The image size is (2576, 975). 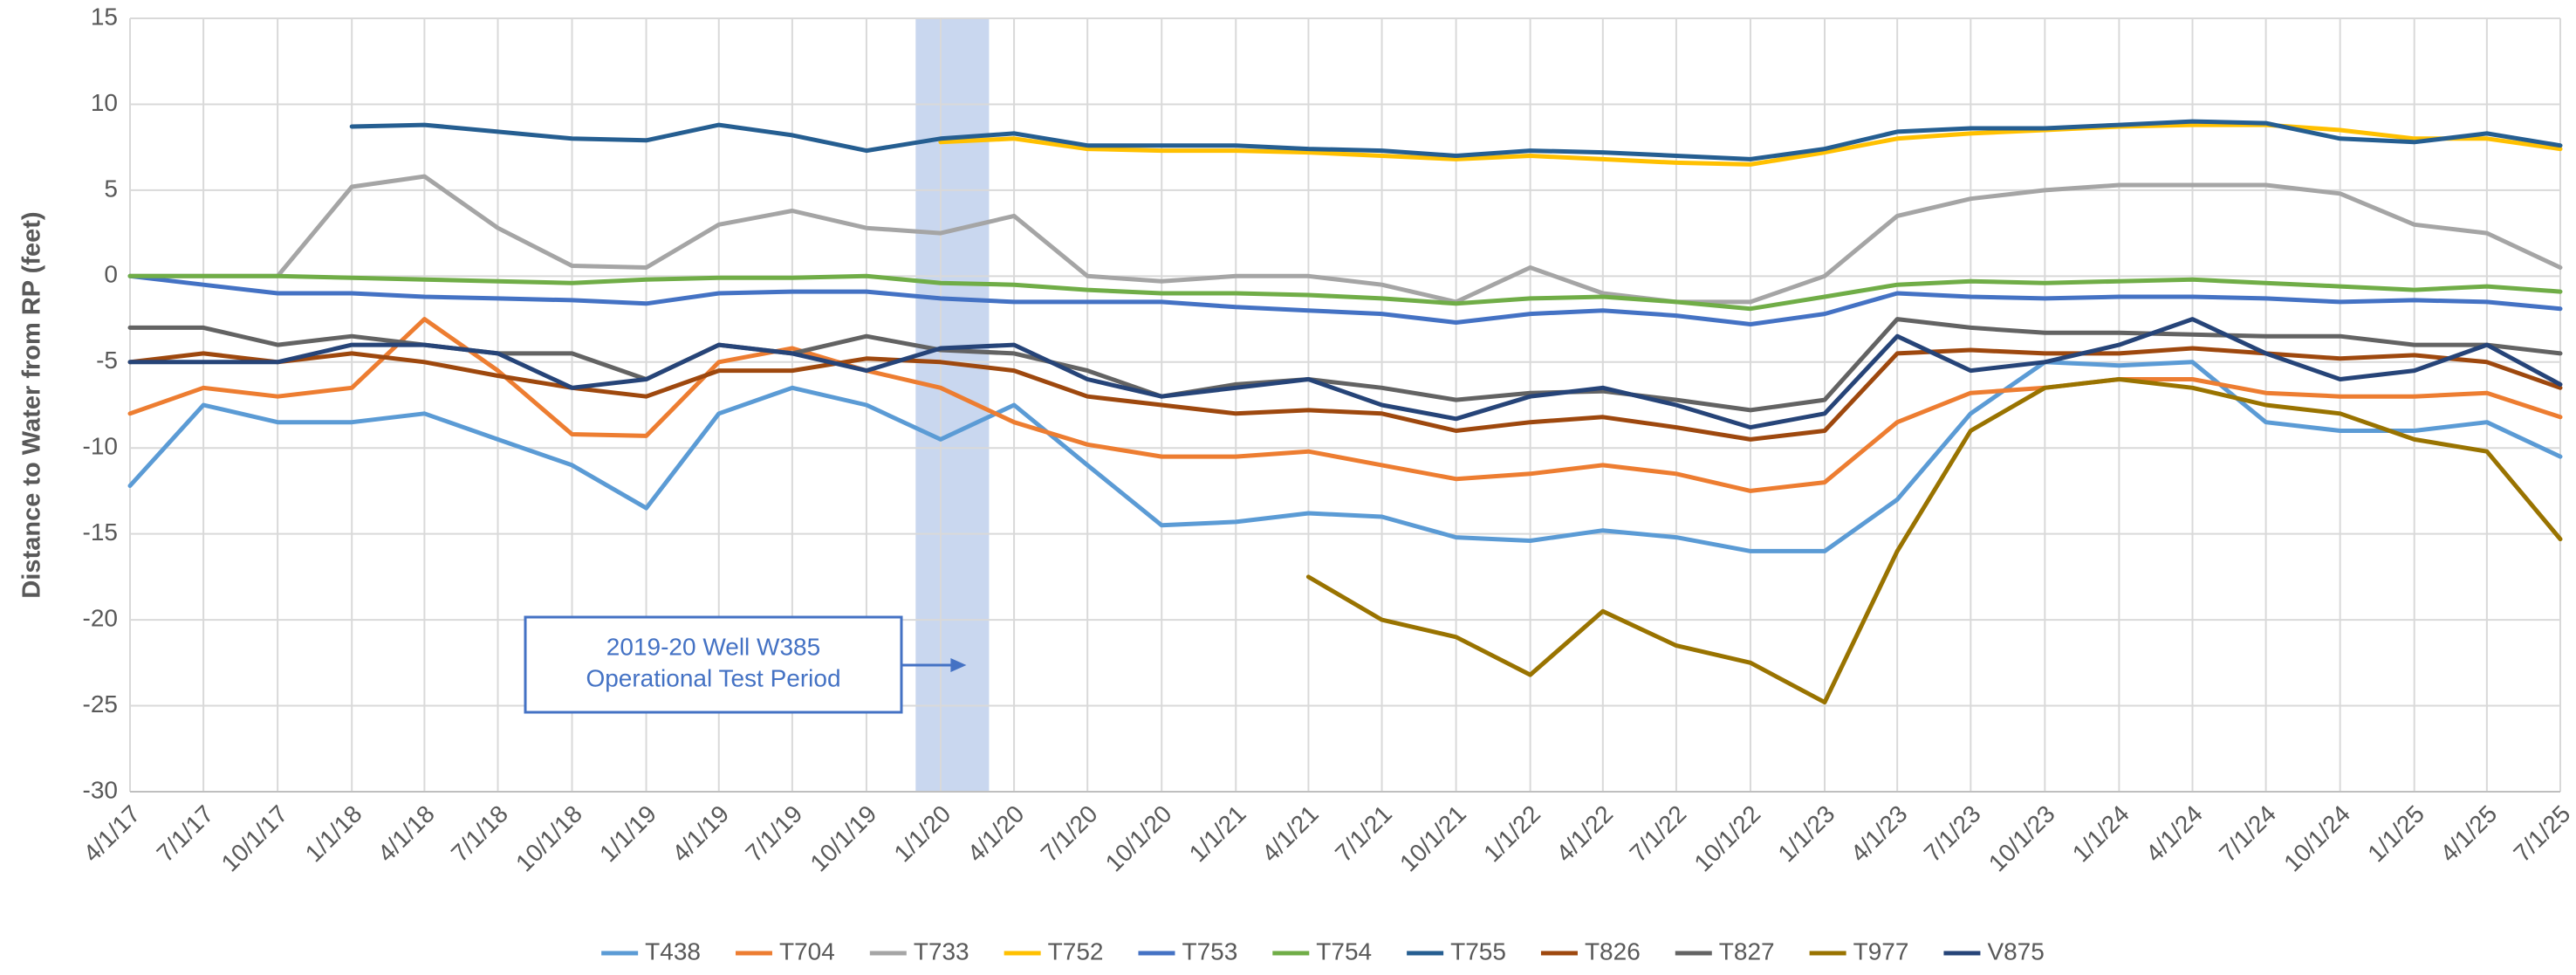 I want to click on x-tick-label: 1/1/22, so click(x=1512, y=834).